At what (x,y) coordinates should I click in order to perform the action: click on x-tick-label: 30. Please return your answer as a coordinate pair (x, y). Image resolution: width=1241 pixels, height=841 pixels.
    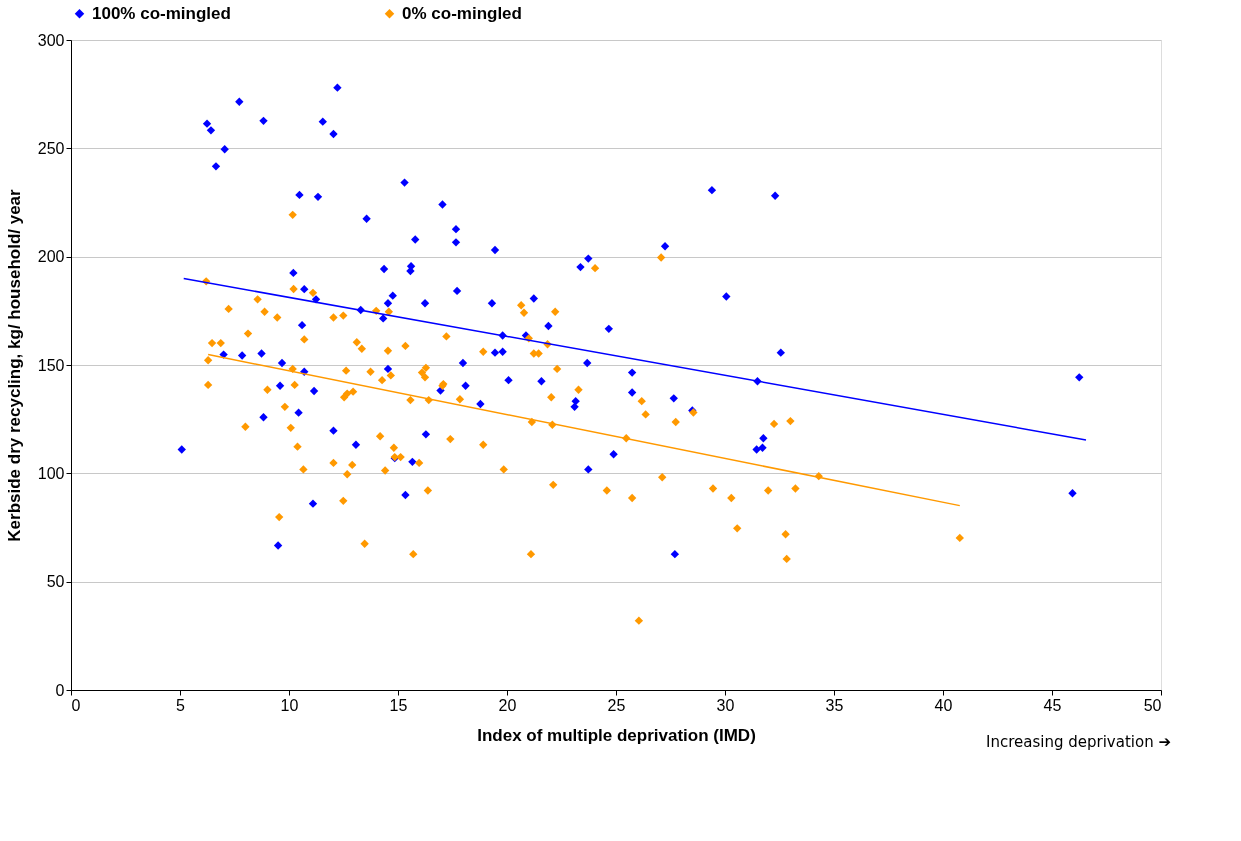
    Looking at the image, I should click on (725, 705).